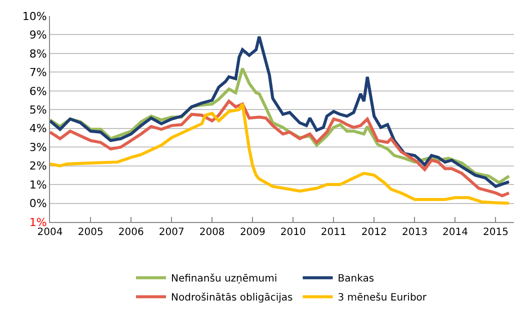 The width and height of the screenshot is (526, 321). Describe the element at coordinates (38, 129) in the screenshot. I see `y-tick-label: 4%` at that location.